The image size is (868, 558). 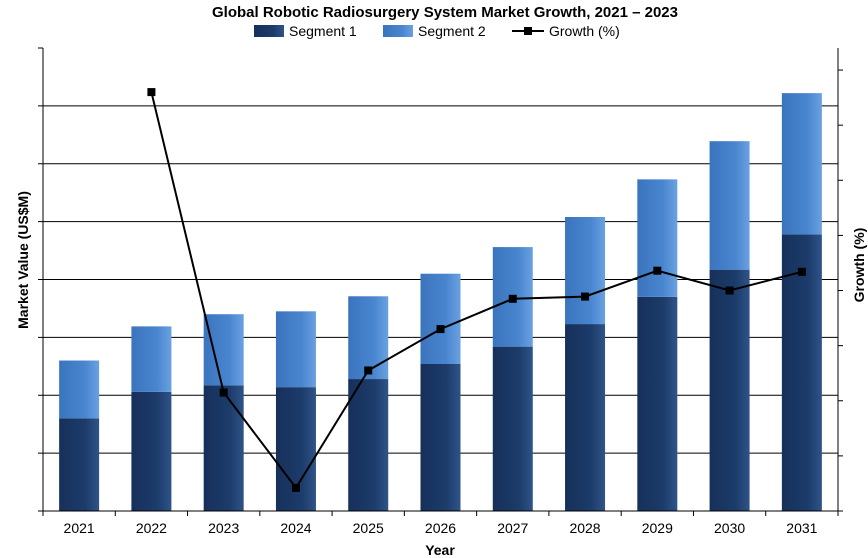 I want to click on x-tick-label: 2023, so click(x=223, y=528).